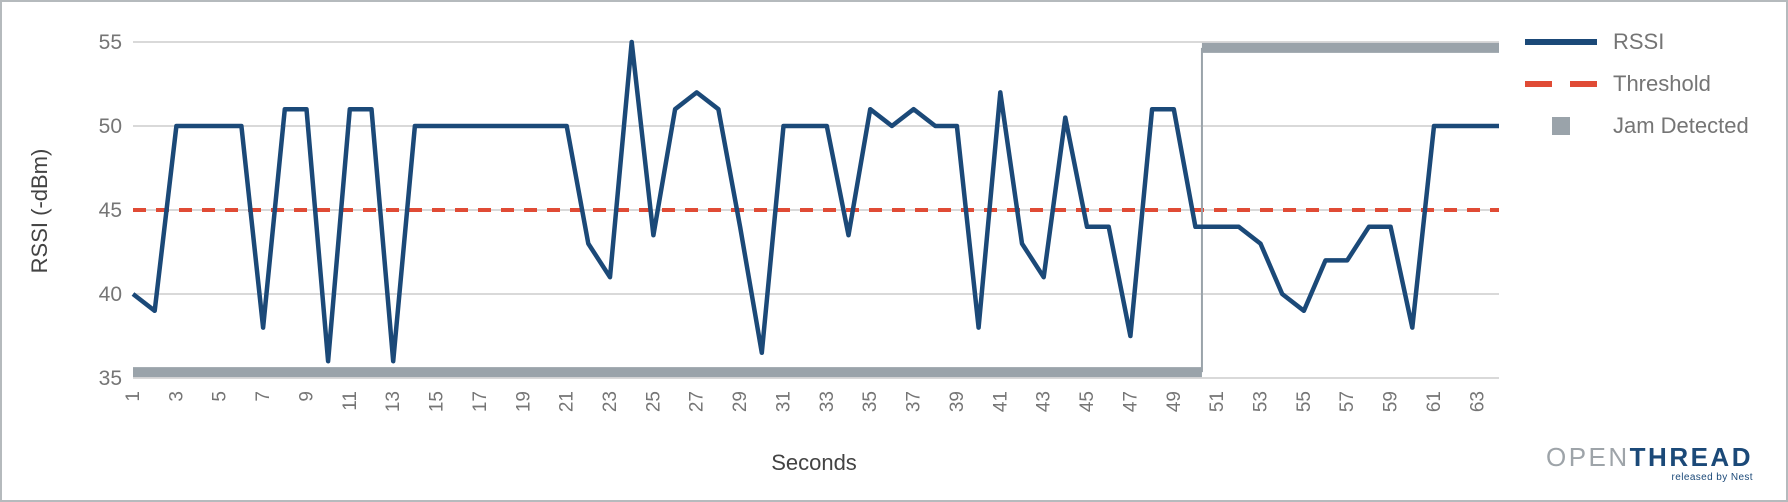 The height and width of the screenshot is (502, 1788). Describe the element at coordinates (1347, 401) in the screenshot. I see `svg-text: 57` at that location.